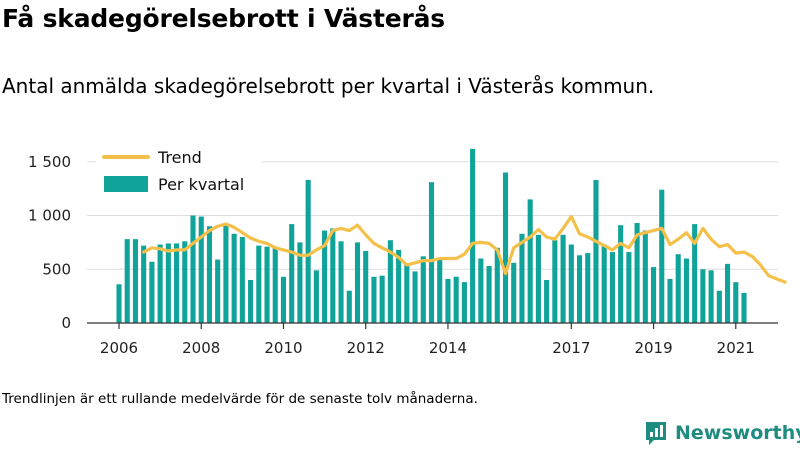 This screenshot has width=800, height=450. I want to click on legend-trend-label: Trend, so click(179, 157).